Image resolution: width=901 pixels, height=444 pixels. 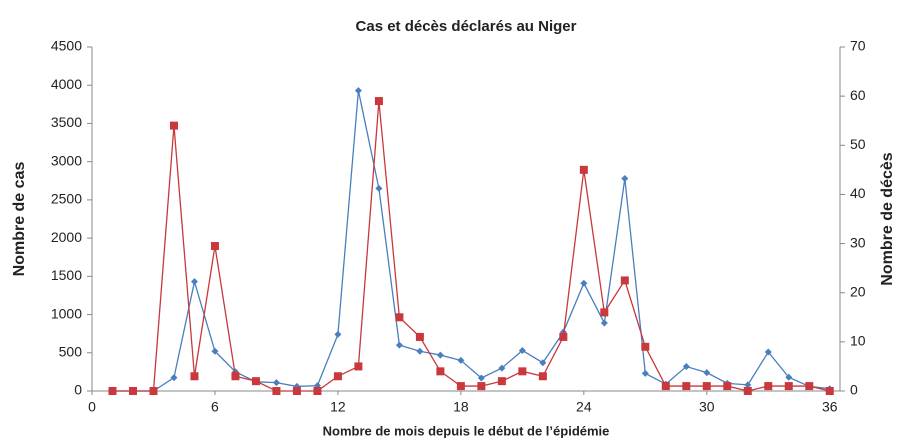 I want to click on y2-tick-label: 60, so click(x=858, y=95).